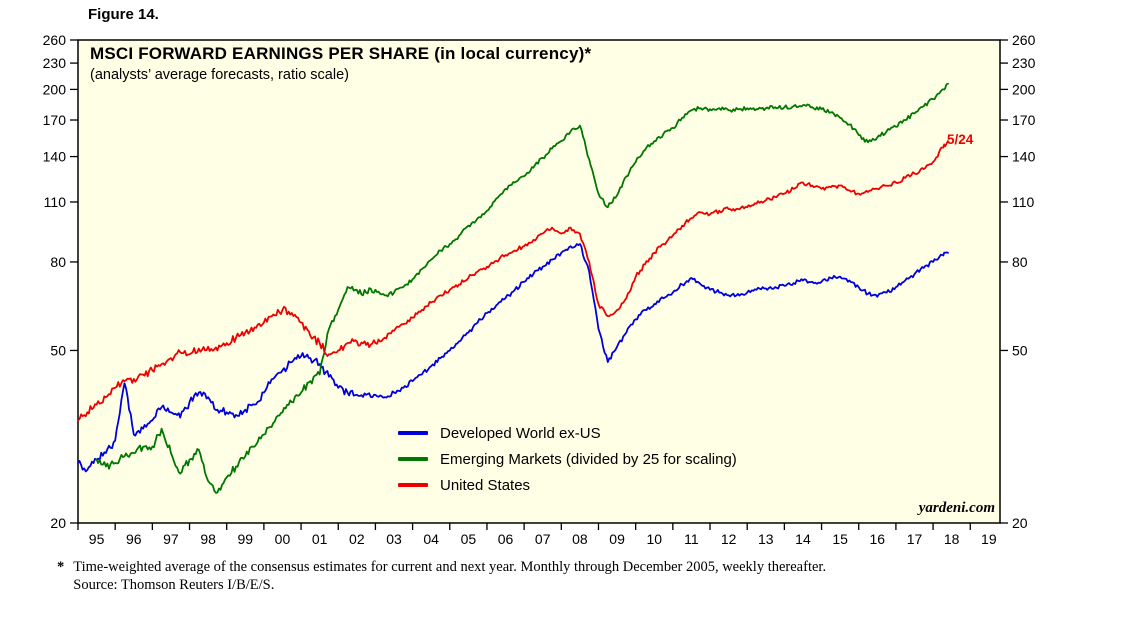  I want to click on y-axis-tick-label: 200, so click(55, 89).